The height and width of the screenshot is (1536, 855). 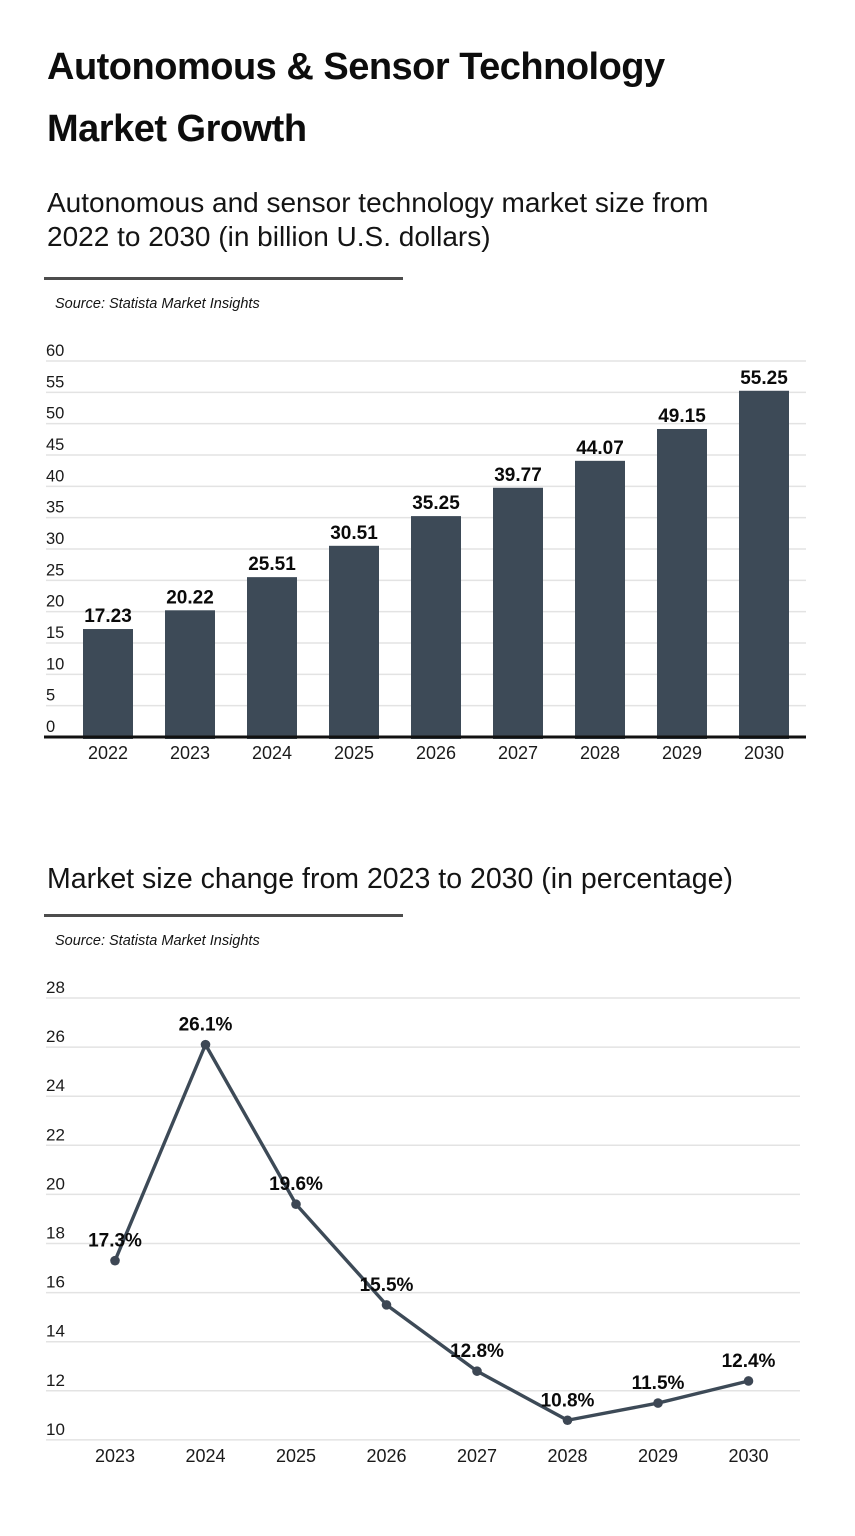 What do you see at coordinates (600, 448) in the screenshot?
I see `bar-value-label: 44.07` at bounding box center [600, 448].